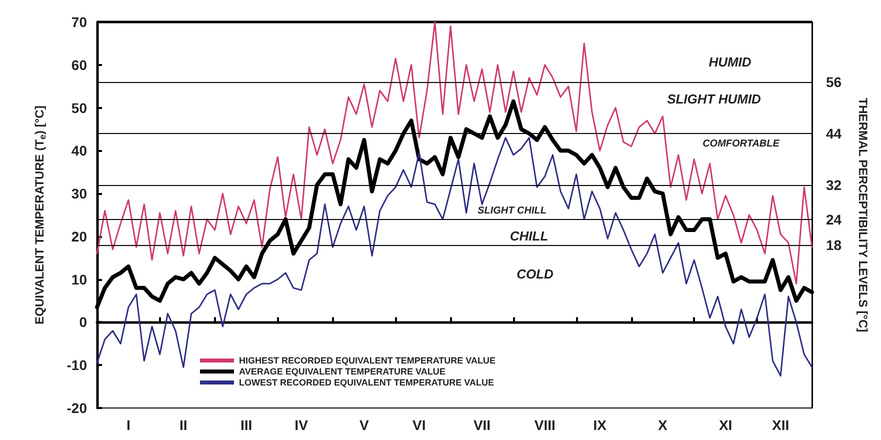 The width and height of the screenshot is (881, 440). Describe the element at coordinates (77, 365) in the screenshot. I see `y-tick-label: -10` at that location.